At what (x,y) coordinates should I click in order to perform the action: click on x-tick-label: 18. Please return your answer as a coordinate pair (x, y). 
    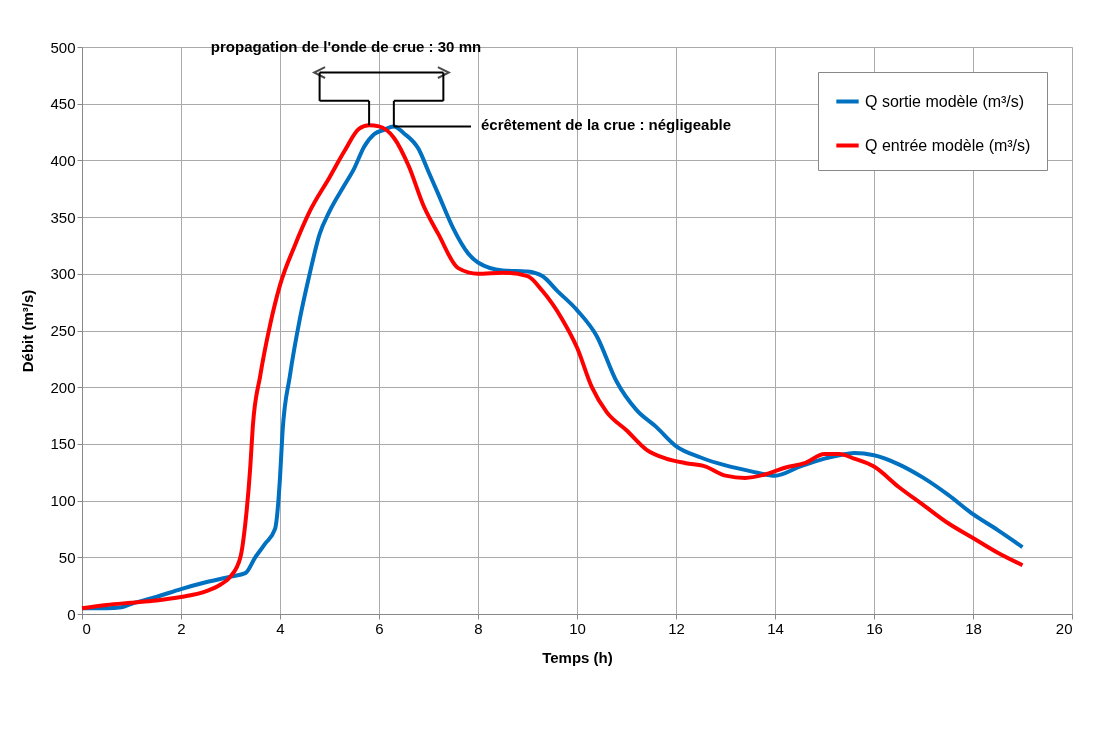
    Looking at the image, I should click on (973, 628).